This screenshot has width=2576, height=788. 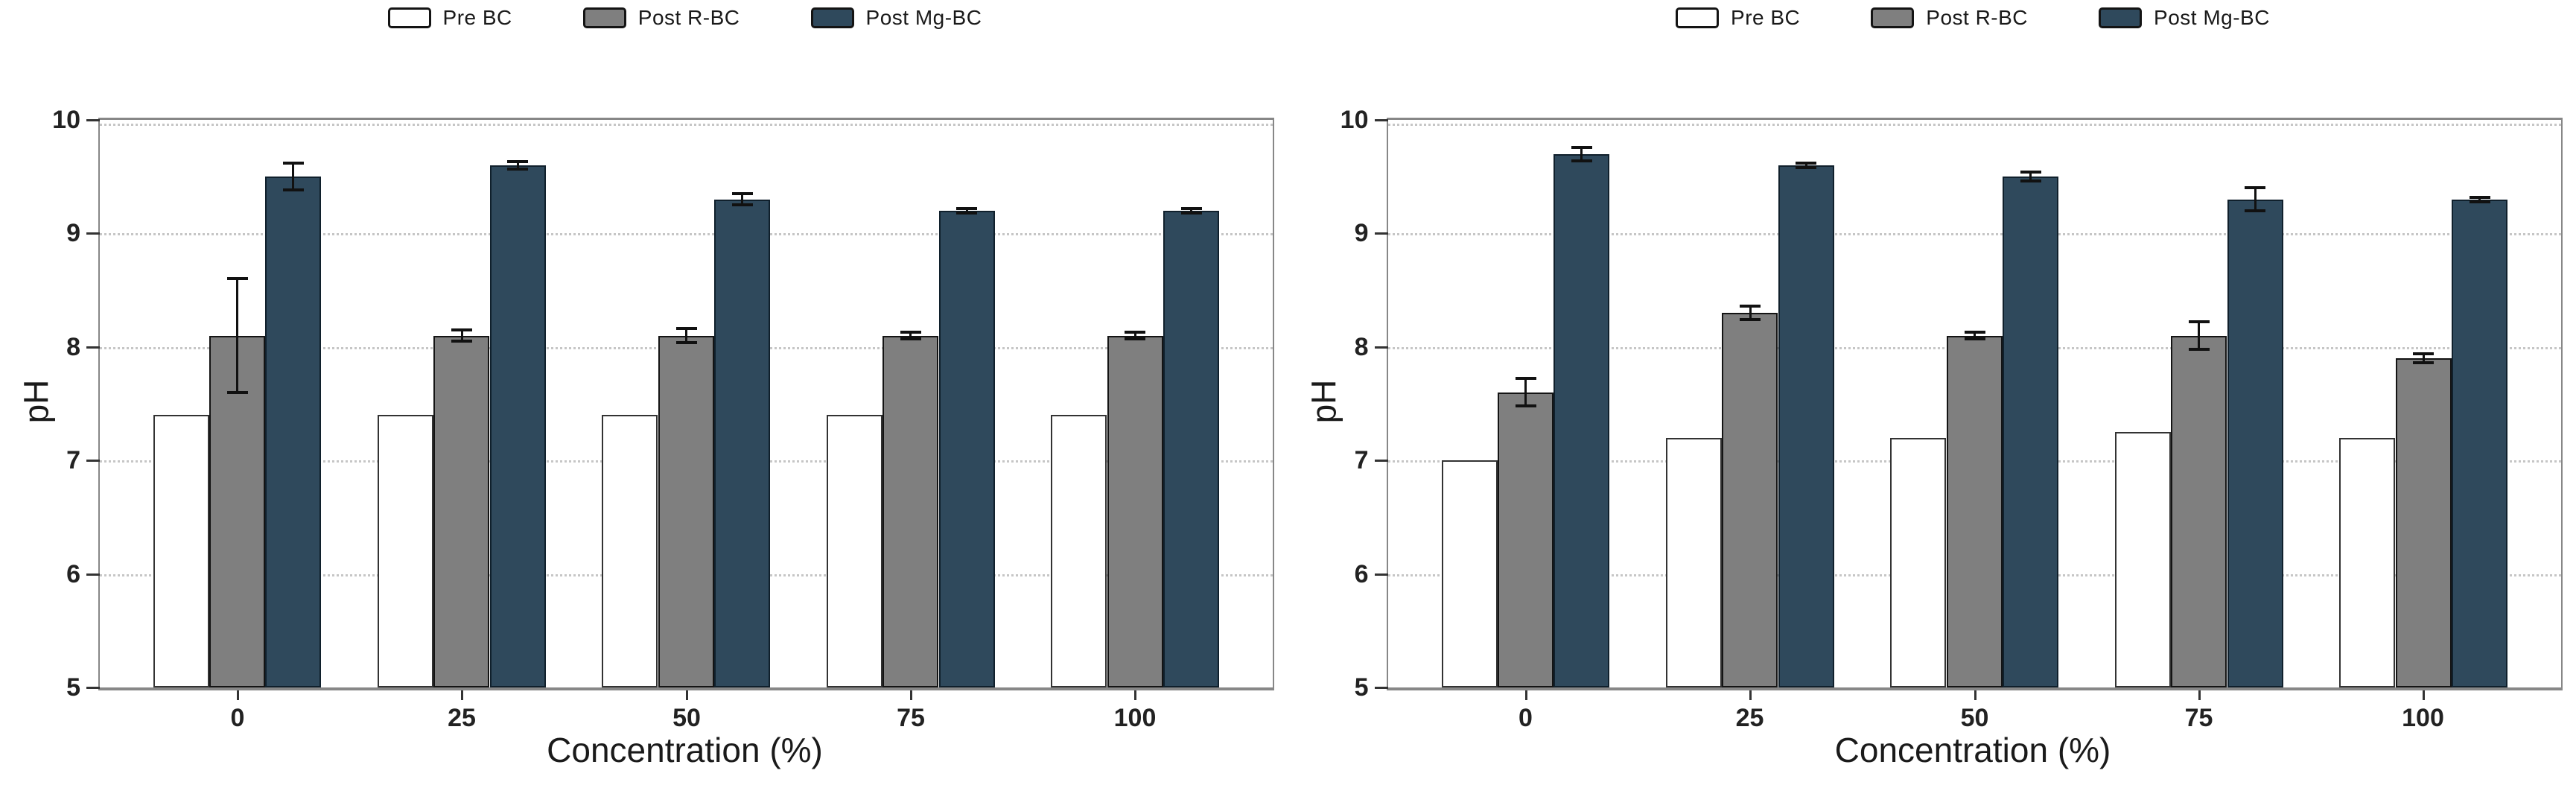 I want to click on x-tick-label: 25, so click(x=462, y=718).